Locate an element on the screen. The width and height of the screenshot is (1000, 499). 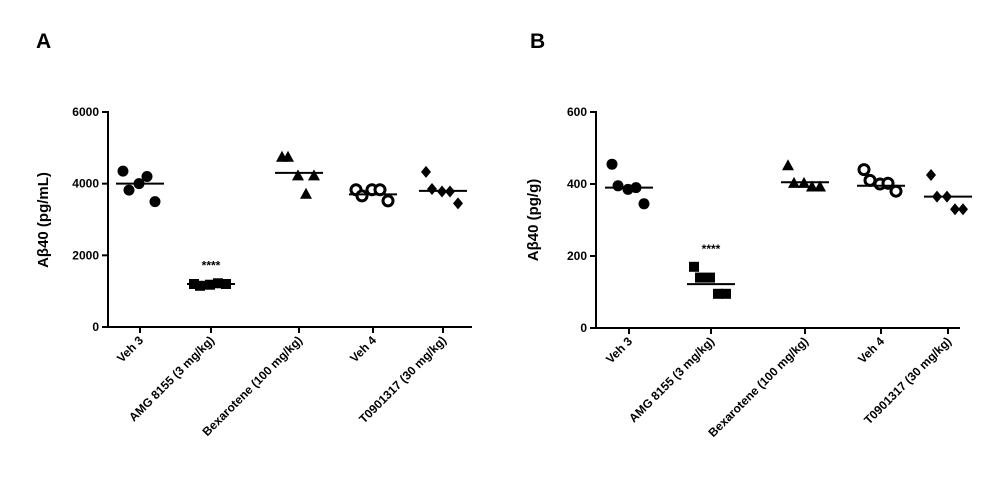
x-tick-label: AMG 8155 (3 mg/kg) is located at coordinates (671, 379).